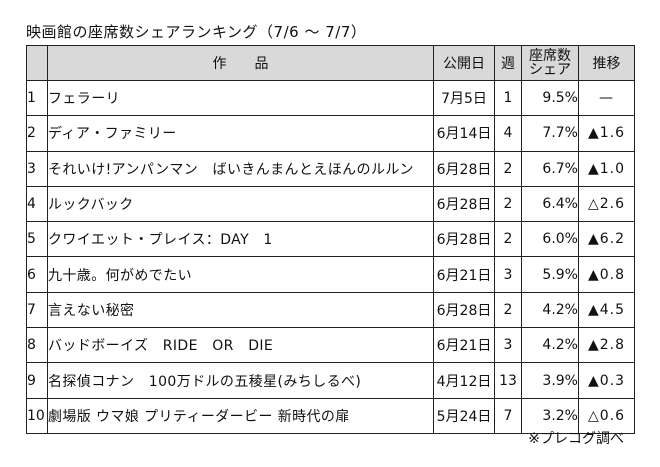 This screenshot has width=660, height=467. I want to click on weeks-cell: 4, so click(508, 133).